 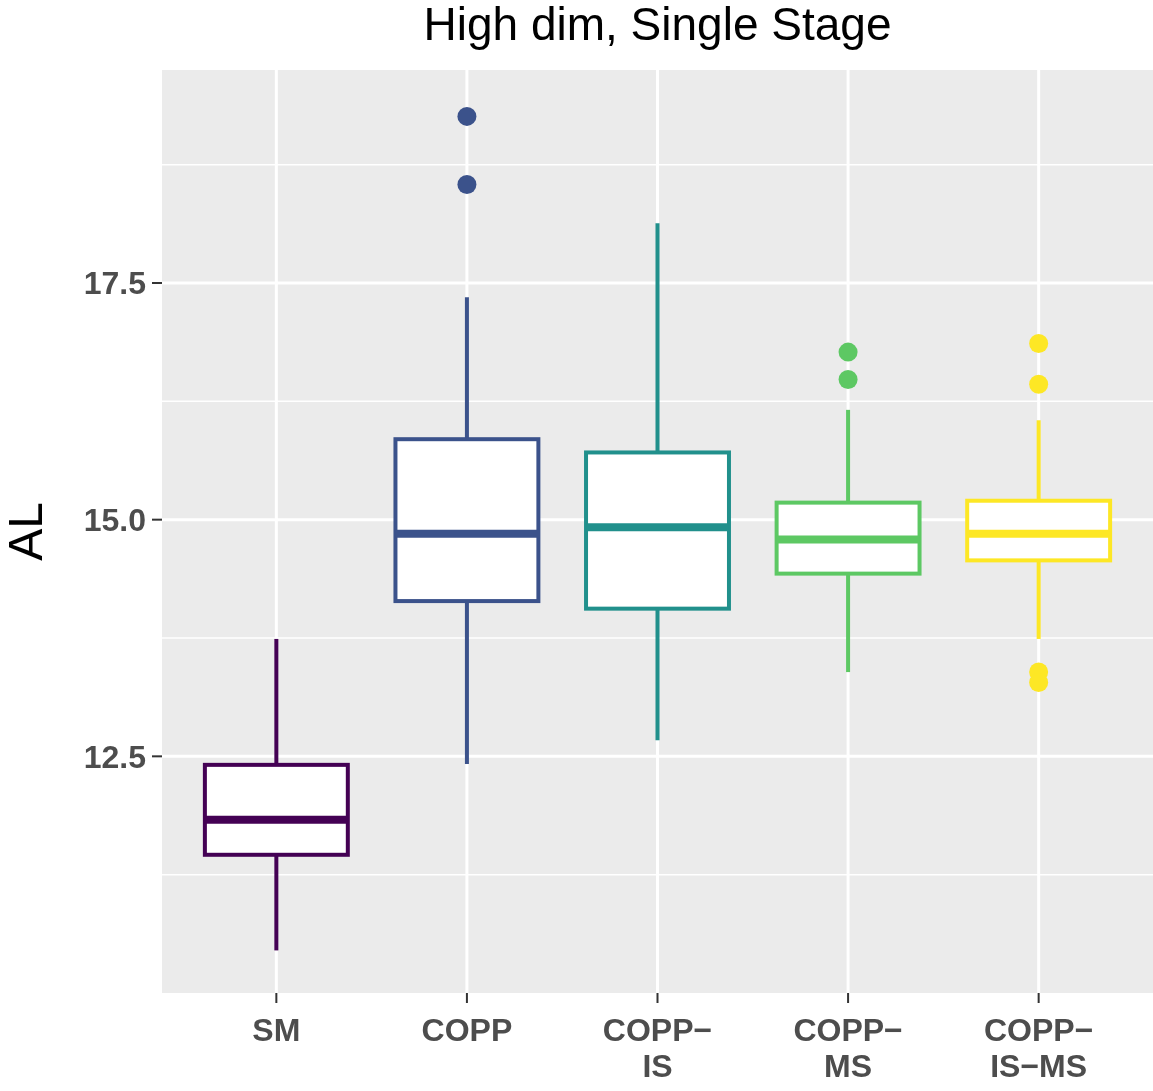 I want to click on x-tick-label: COPP, so click(x=467, y=1030).